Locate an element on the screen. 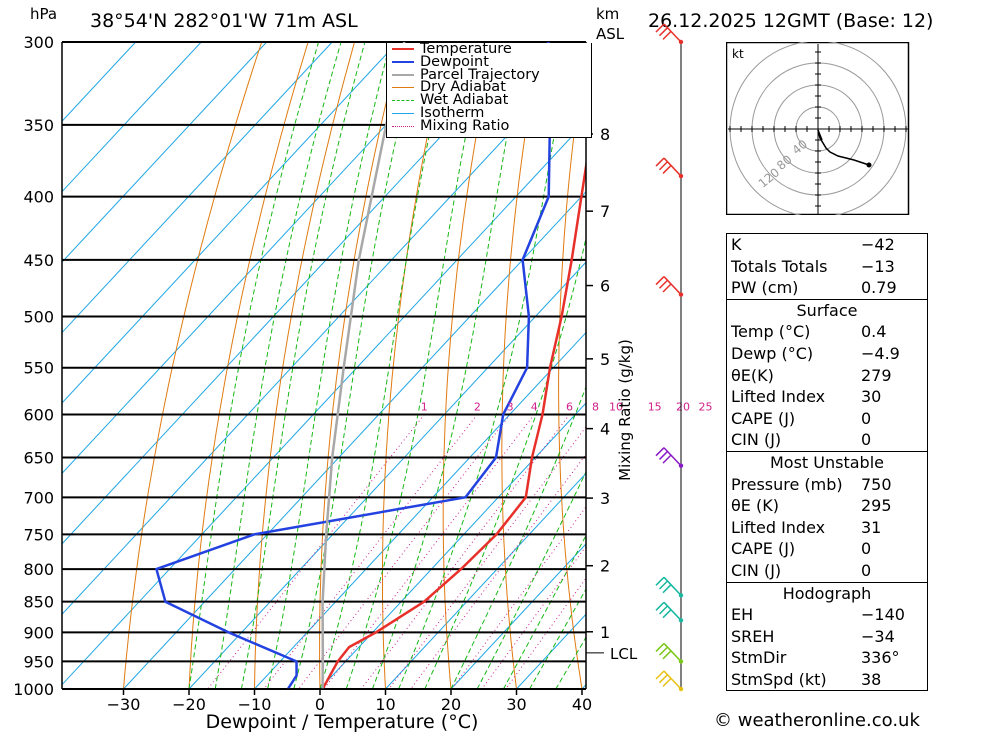 Image resolution: width=1000 pixels, height=733 pixels. surface-index-label: CAPE (J) is located at coordinates (763, 418).